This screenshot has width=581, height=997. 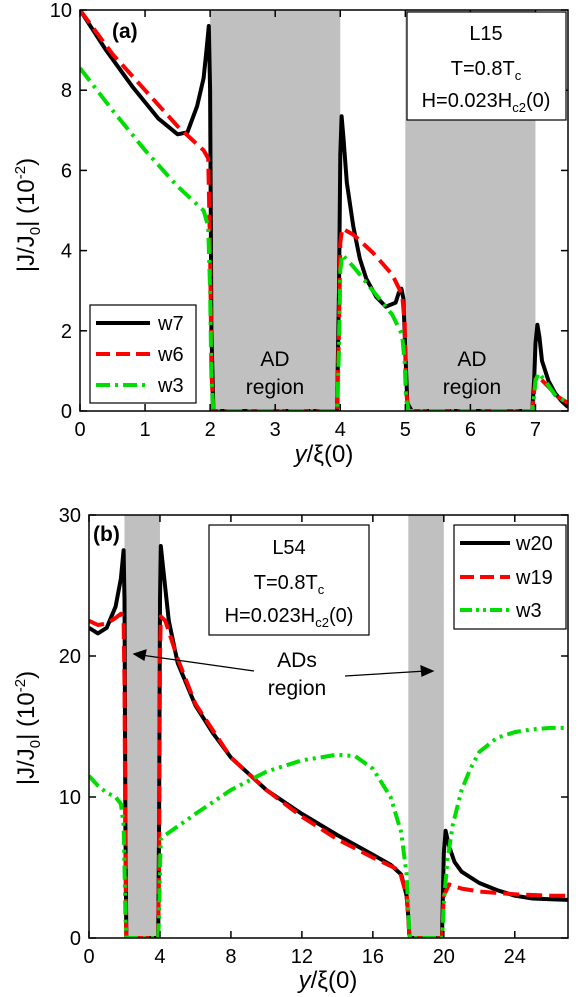 I want to click on x-tick-label: 3, so click(x=275, y=430).